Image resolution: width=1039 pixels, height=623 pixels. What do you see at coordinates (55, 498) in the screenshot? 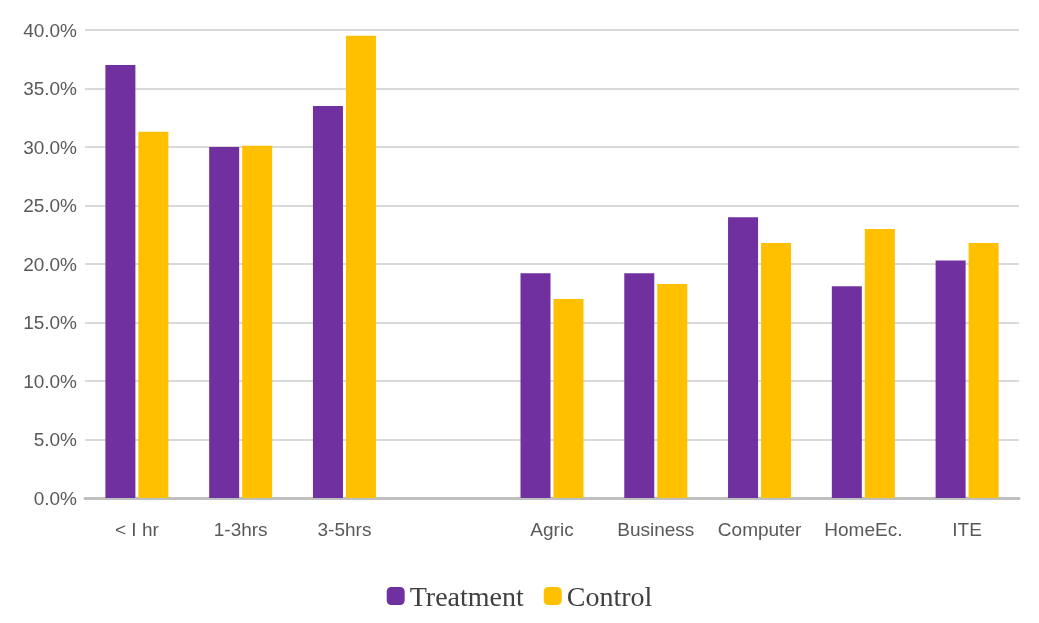
I see `y-tick-label: 0.0%` at bounding box center [55, 498].